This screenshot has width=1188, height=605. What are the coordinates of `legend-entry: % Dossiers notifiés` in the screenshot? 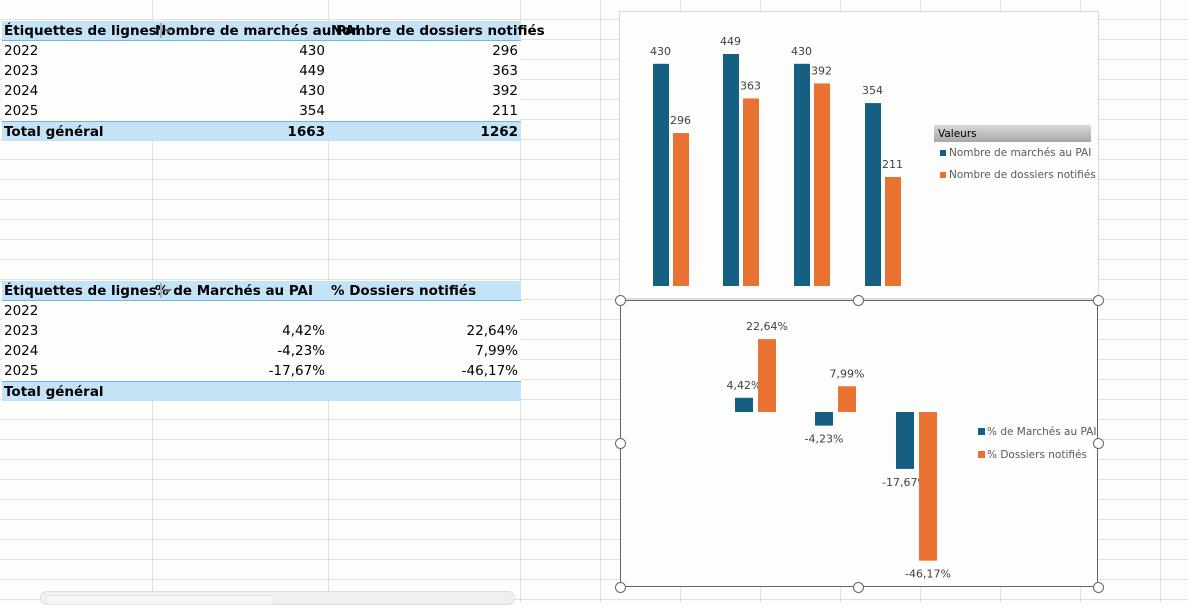 It's located at (1037, 455).